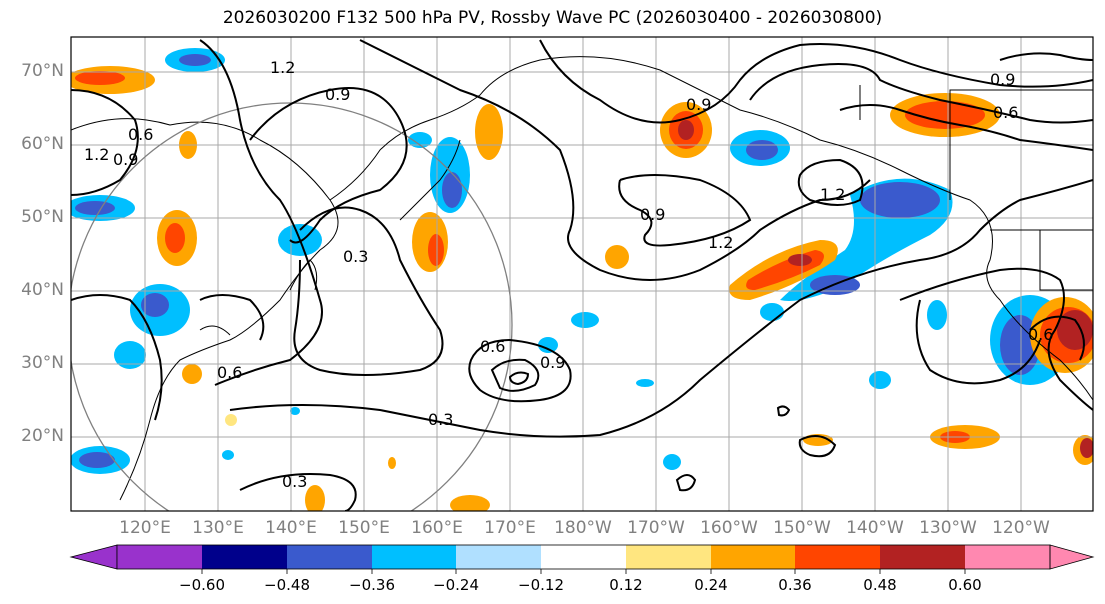 The width and height of the screenshot is (1105, 604). What do you see at coordinates (42, 436) in the screenshot?
I see `lat-label: 20°N` at bounding box center [42, 436].